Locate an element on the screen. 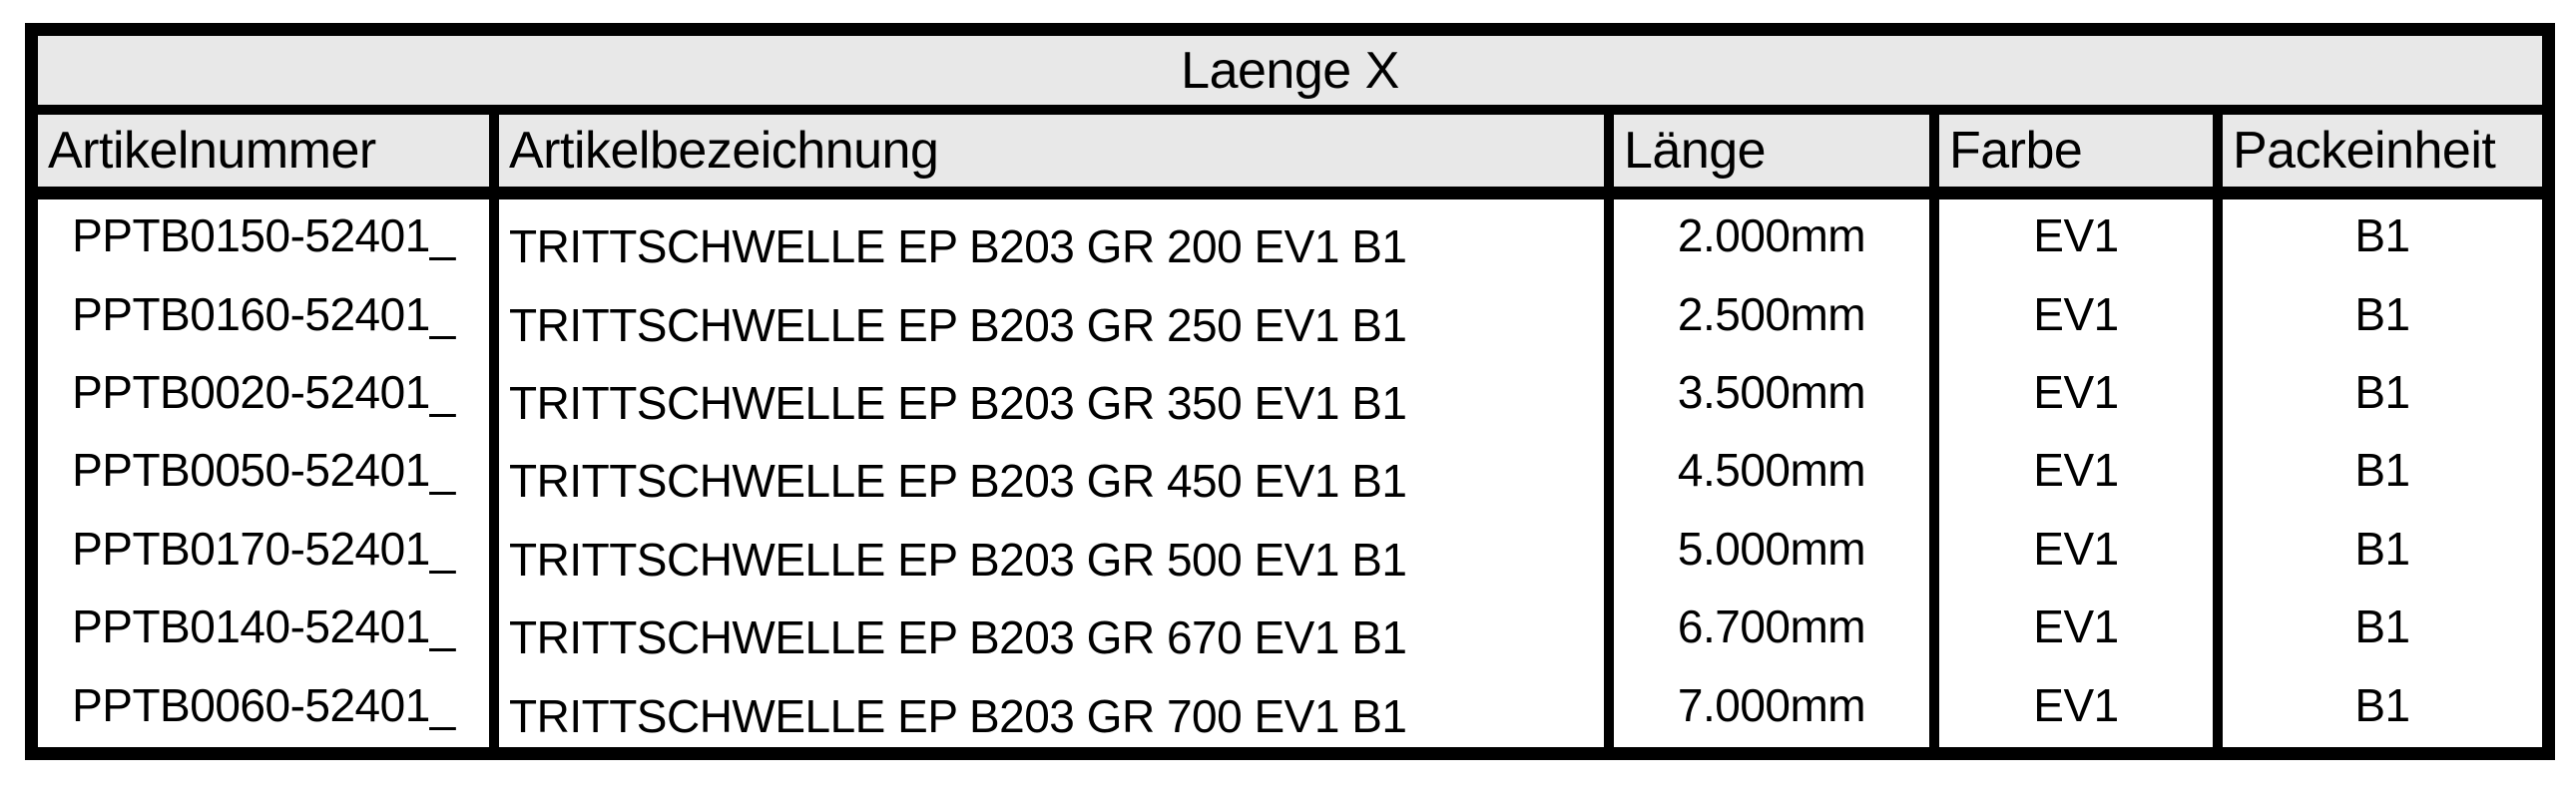 The width and height of the screenshot is (2576, 798). column-header-farbe: Farbe is located at coordinates (2081, 151).